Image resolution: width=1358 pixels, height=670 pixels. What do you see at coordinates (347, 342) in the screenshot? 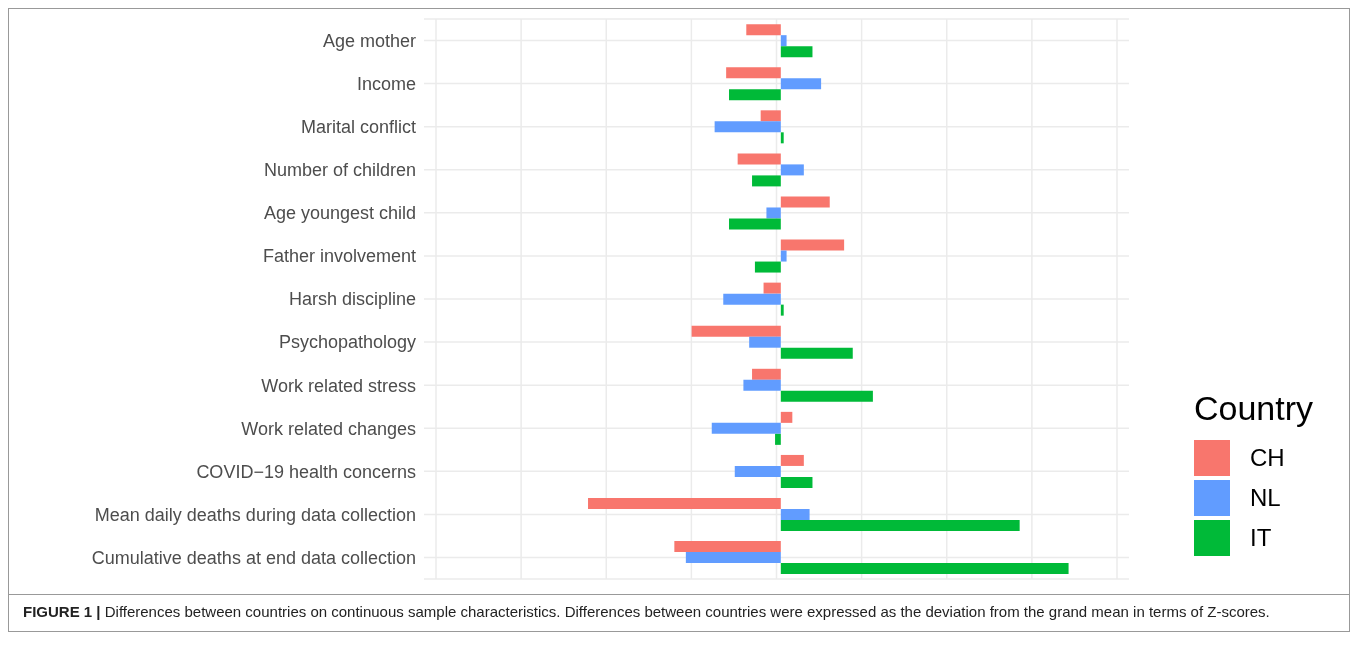
I see `y-tick-label: Psychopathology` at bounding box center [347, 342].